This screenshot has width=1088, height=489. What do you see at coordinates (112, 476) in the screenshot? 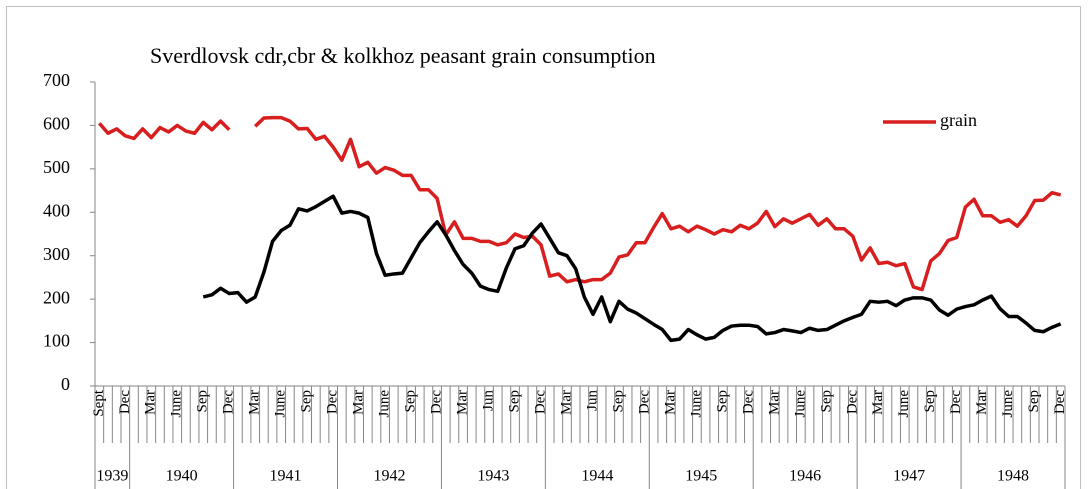
I see `x-group-label: 1939` at bounding box center [112, 476].